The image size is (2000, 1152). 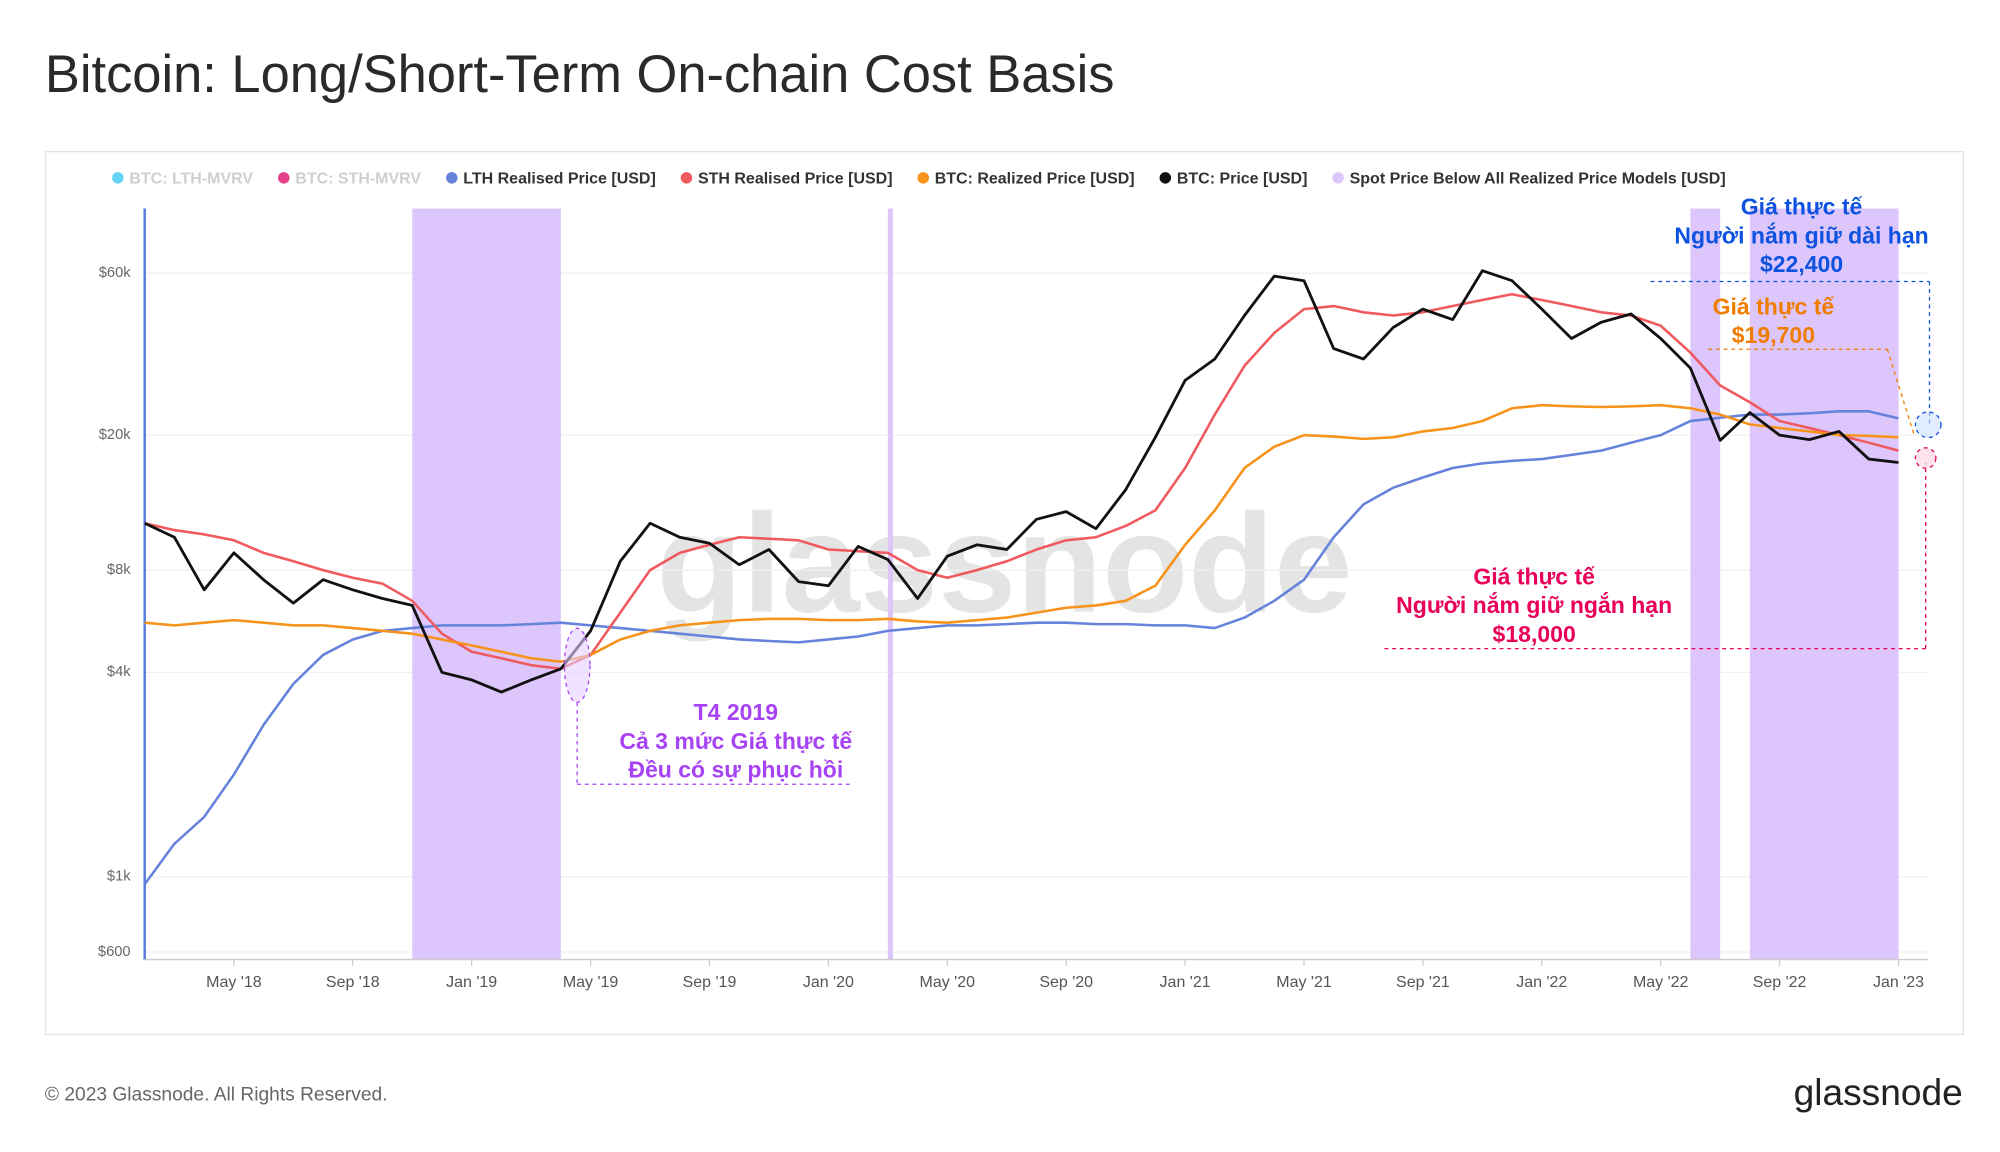 What do you see at coordinates (1801, 264) in the screenshot?
I see `annotation-text: $22,400` at bounding box center [1801, 264].